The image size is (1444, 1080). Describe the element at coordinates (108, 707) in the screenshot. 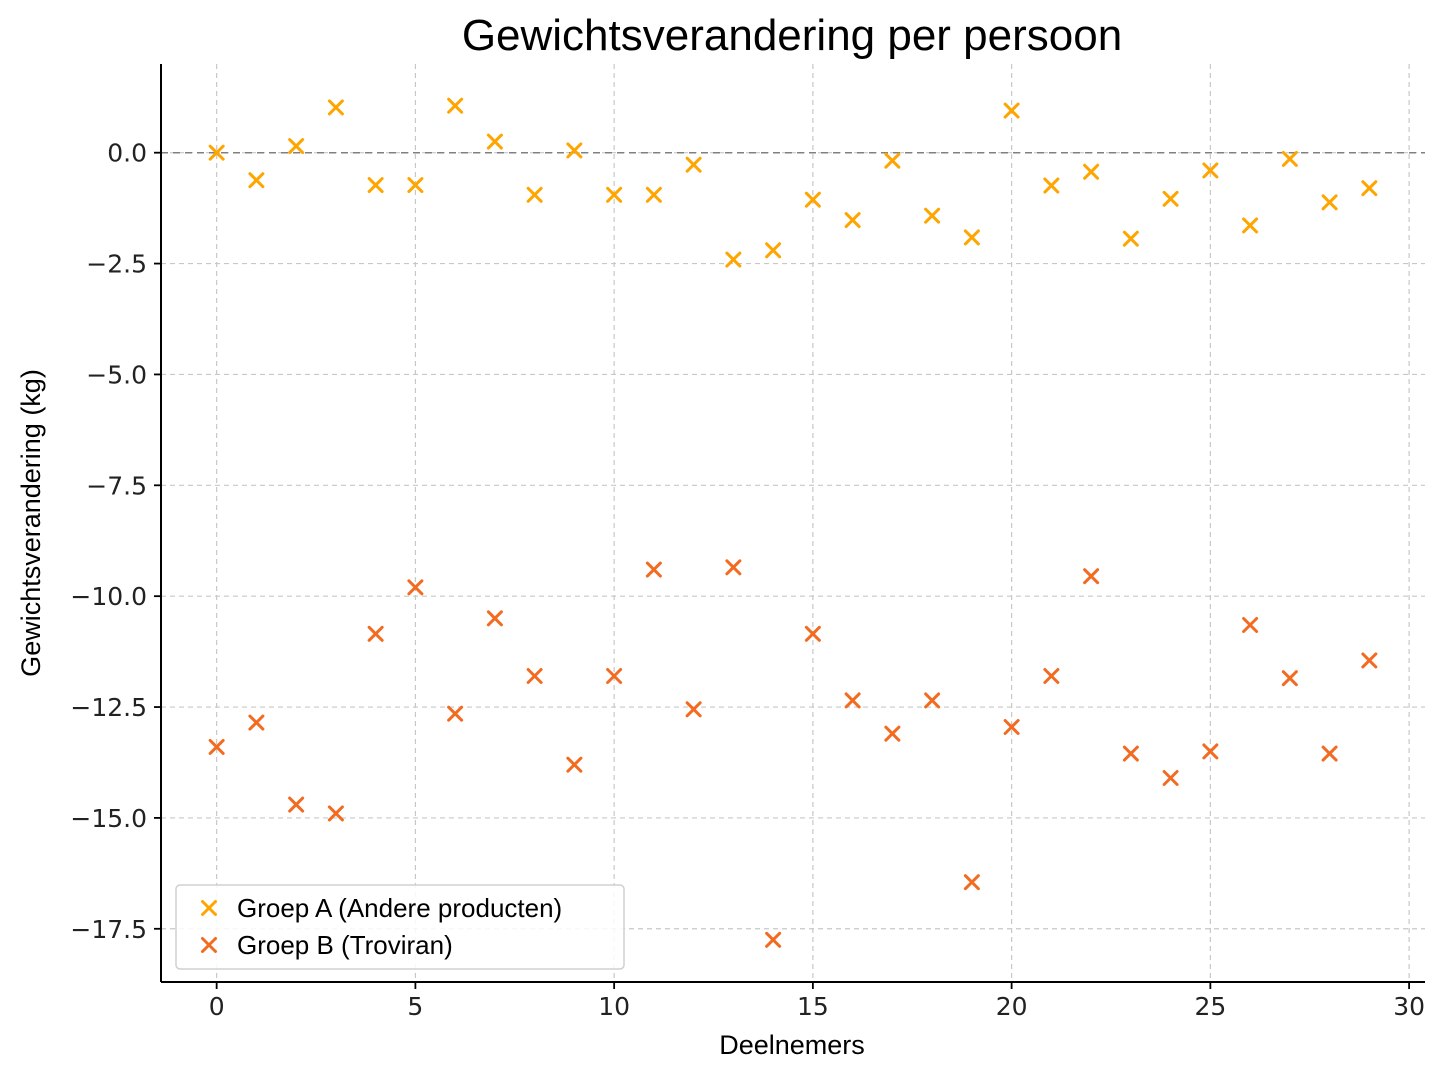

I see `y-tick-label-5: −12.5` at that location.